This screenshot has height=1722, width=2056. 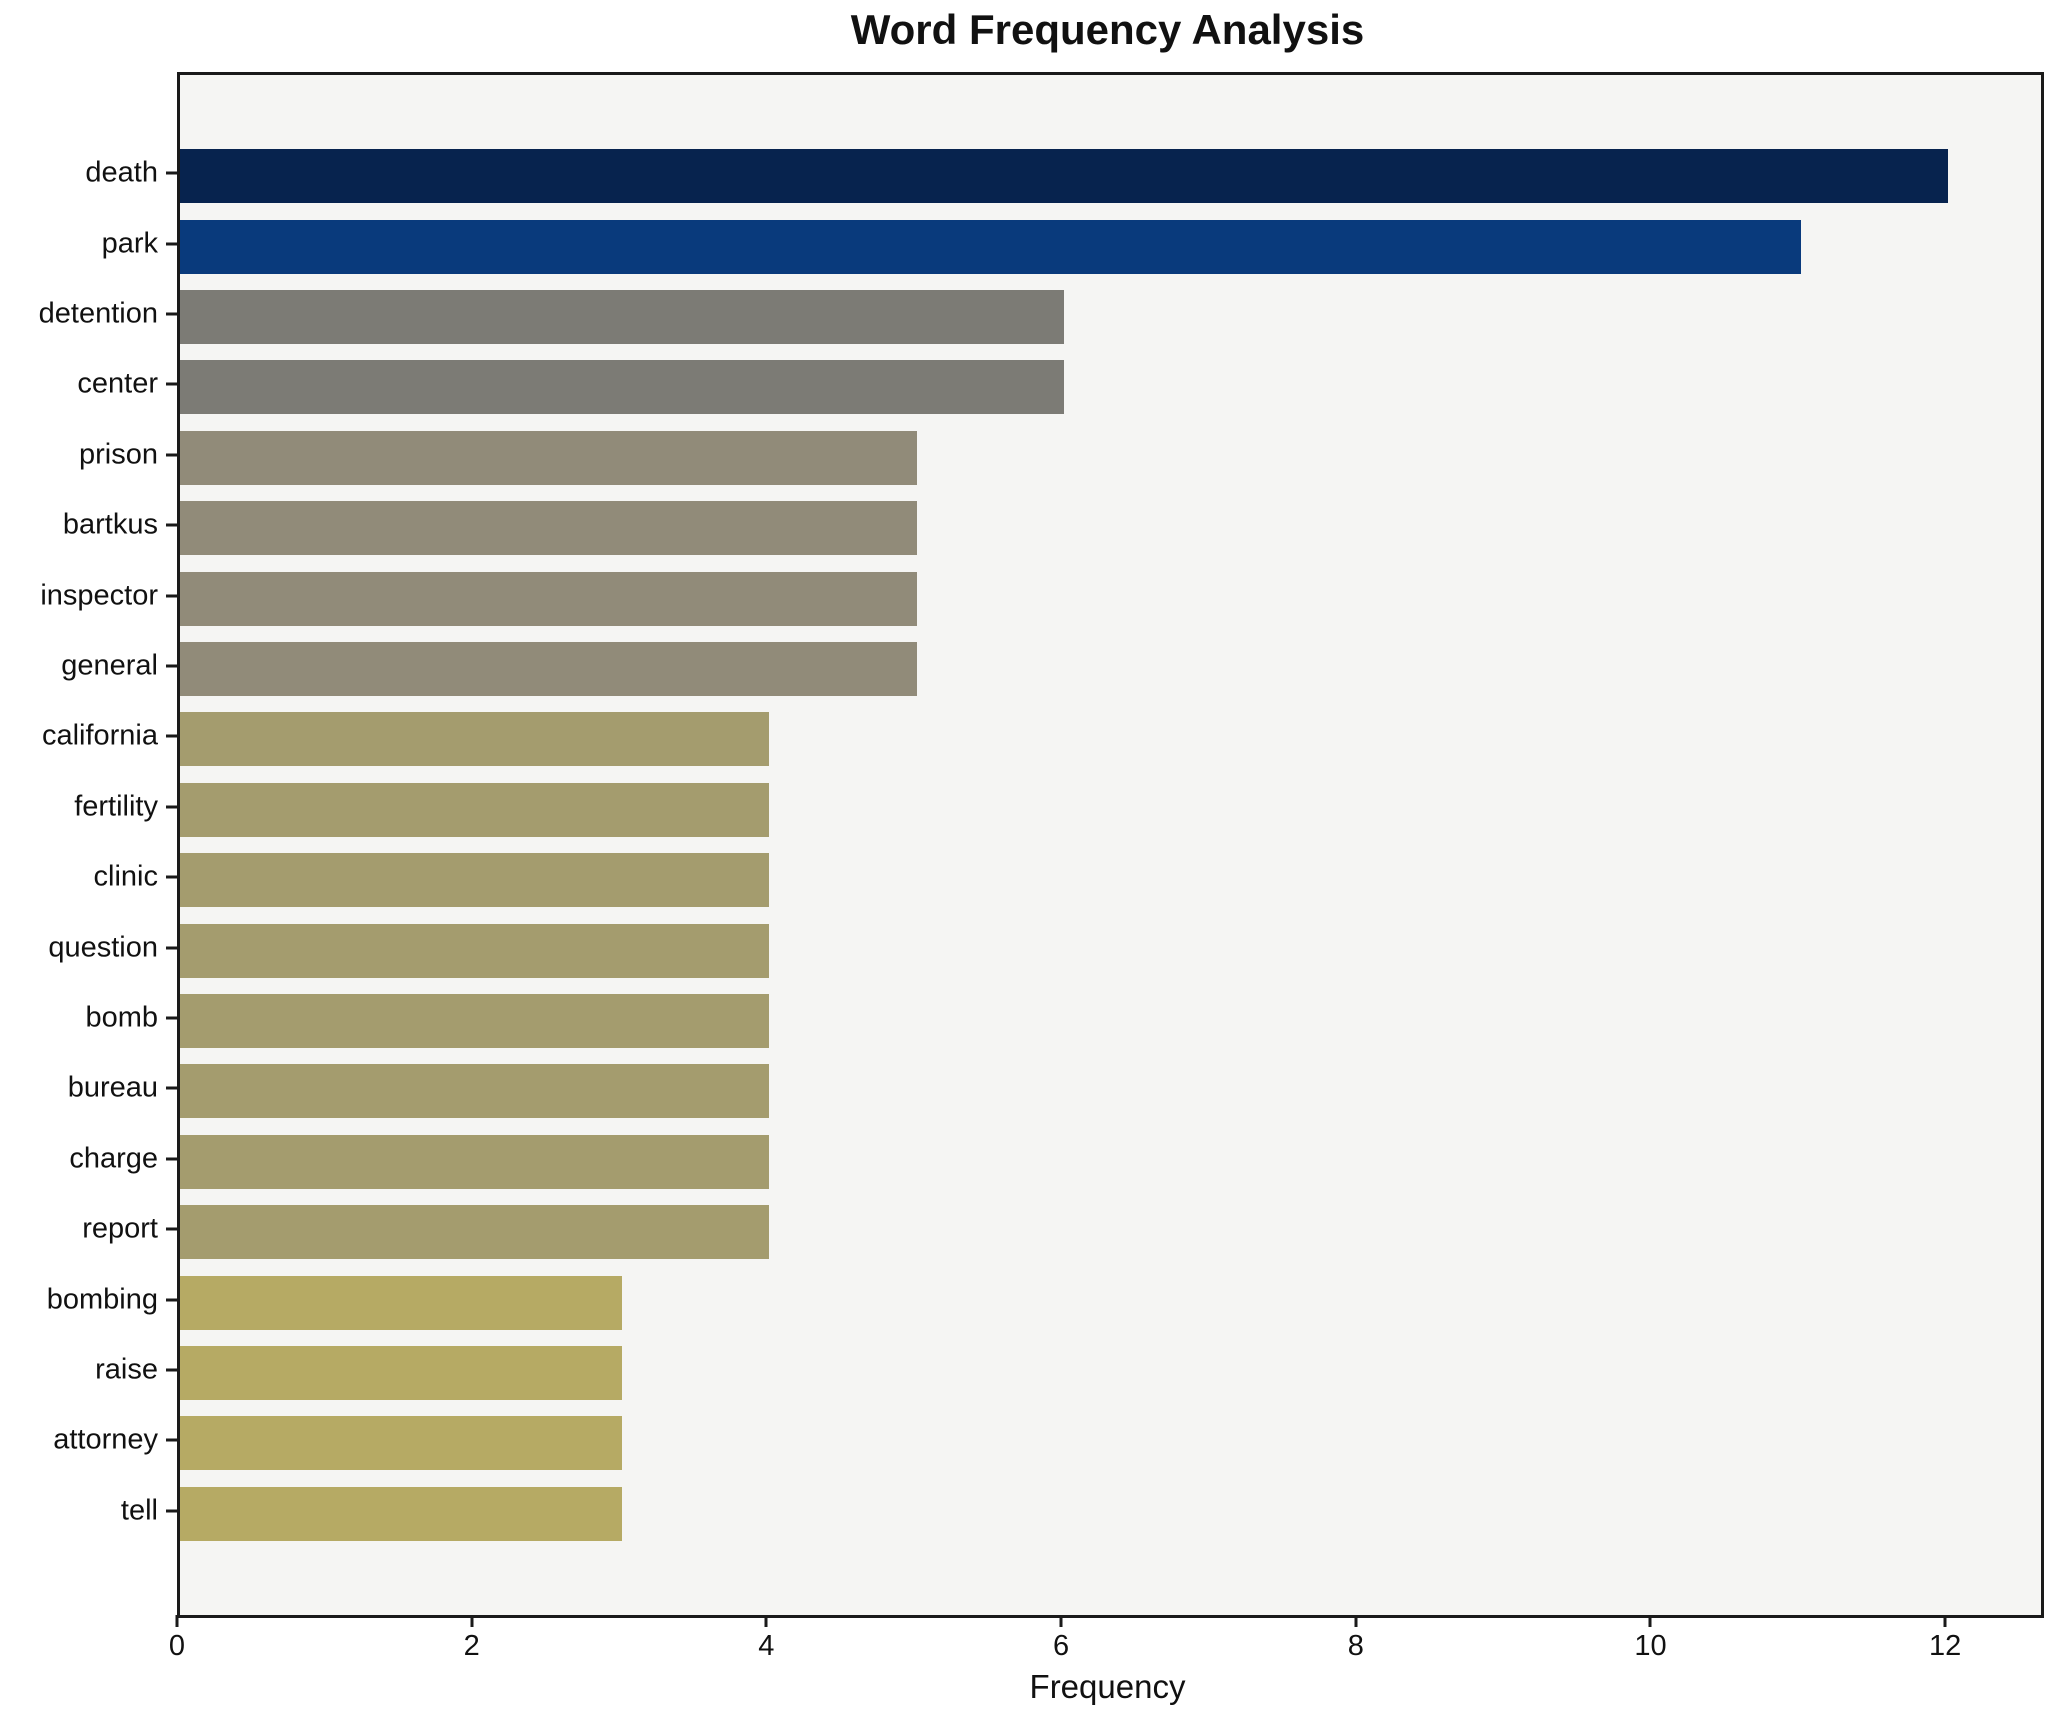 I want to click on y-tick-label: inspector, so click(x=99, y=595).